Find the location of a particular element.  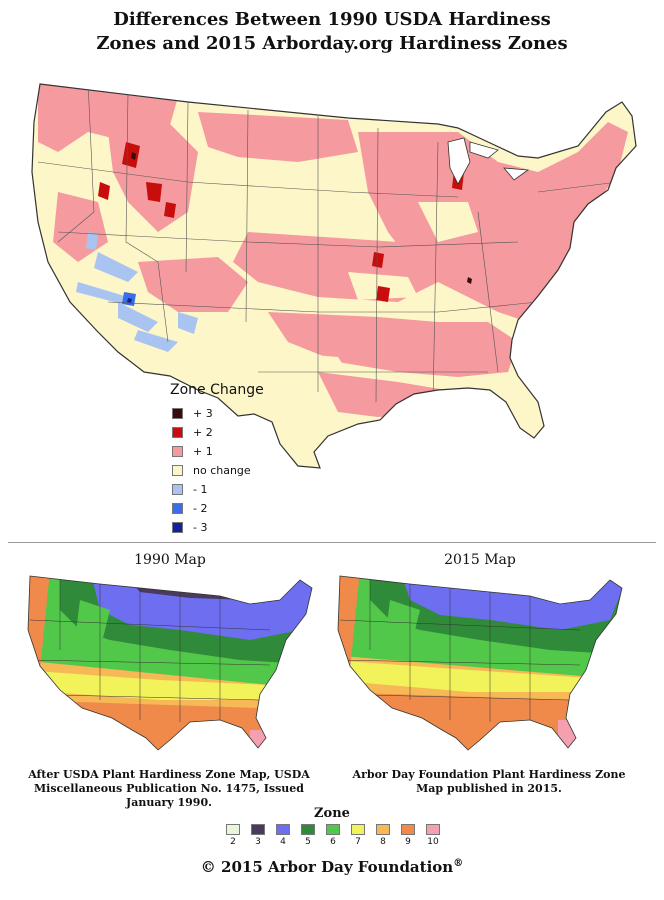

zone-label: 2 is located at coordinates (233, 842).